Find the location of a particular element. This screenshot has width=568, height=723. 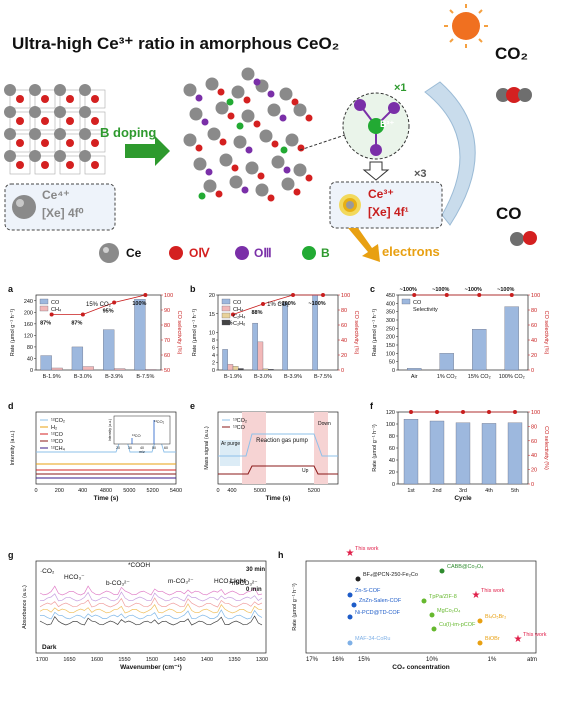

series-line is located at coordinates (278, 470).